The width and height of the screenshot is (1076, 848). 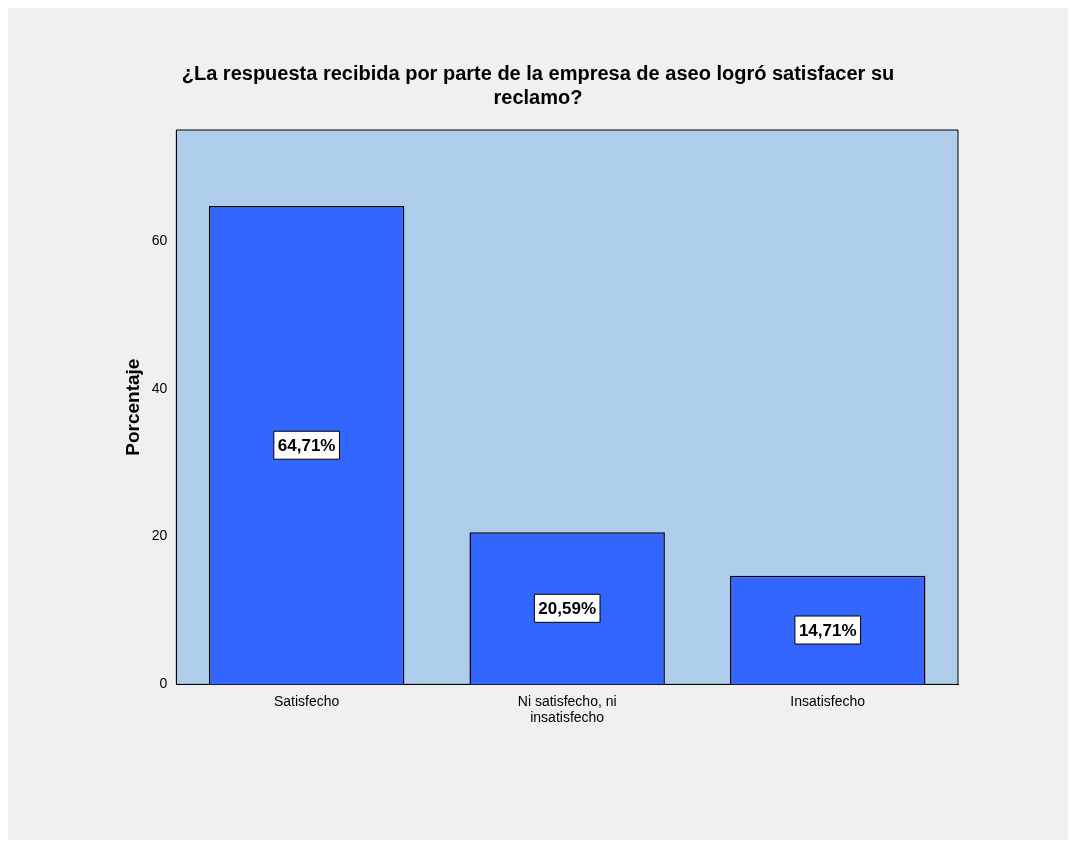 What do you see at coordinates (306, 700) in the screenshot?
I see `x-tick-label: Satisfecho` at bounding box center [306, 700].